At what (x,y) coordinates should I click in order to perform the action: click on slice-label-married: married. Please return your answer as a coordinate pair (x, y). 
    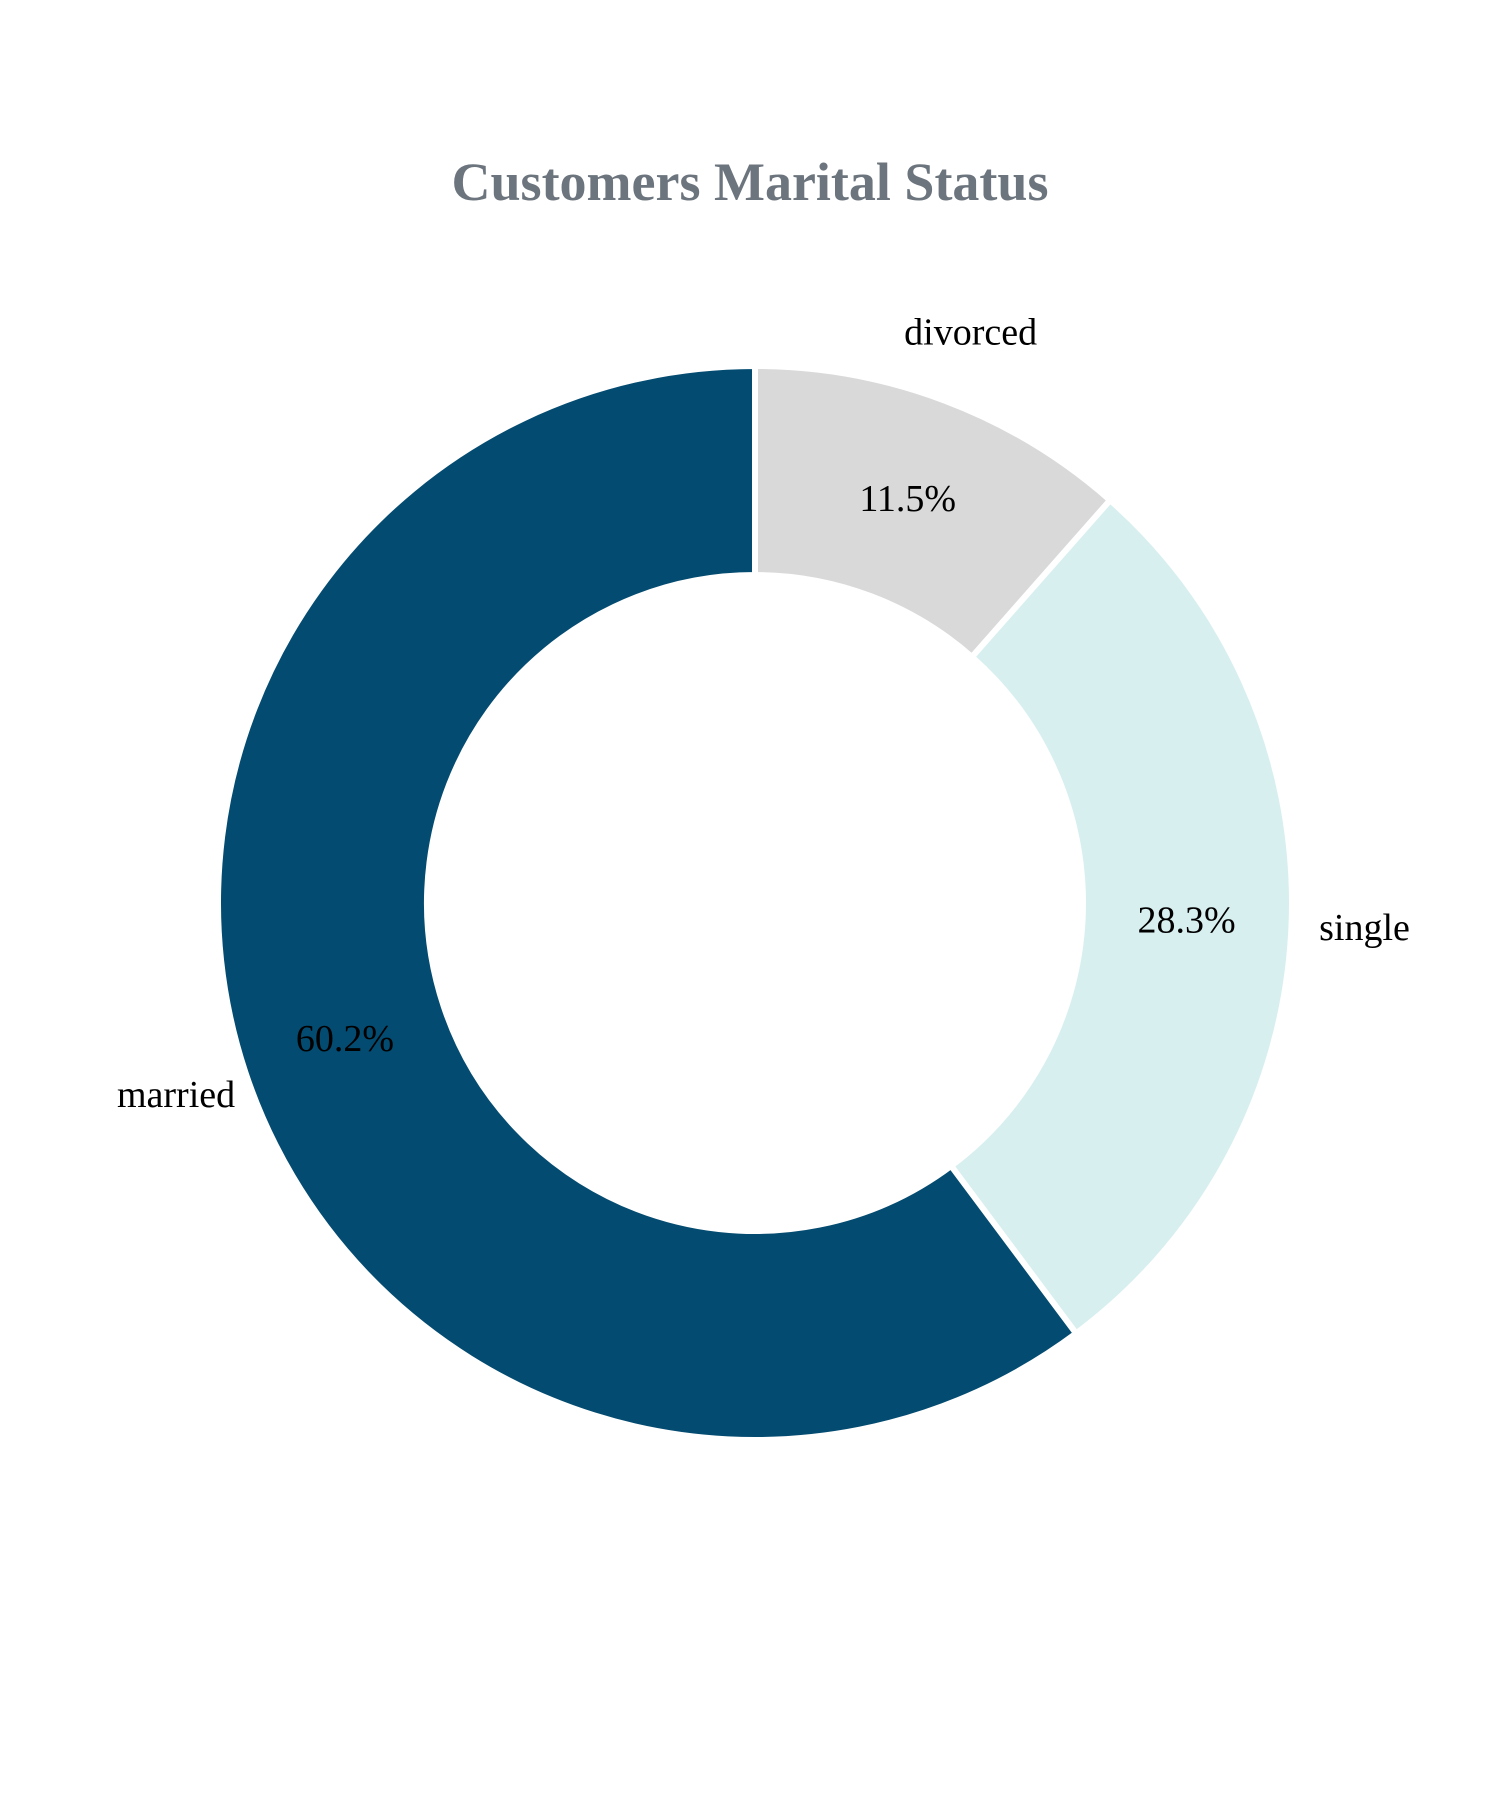
    Looking at the image, I should click on (176, 1095).